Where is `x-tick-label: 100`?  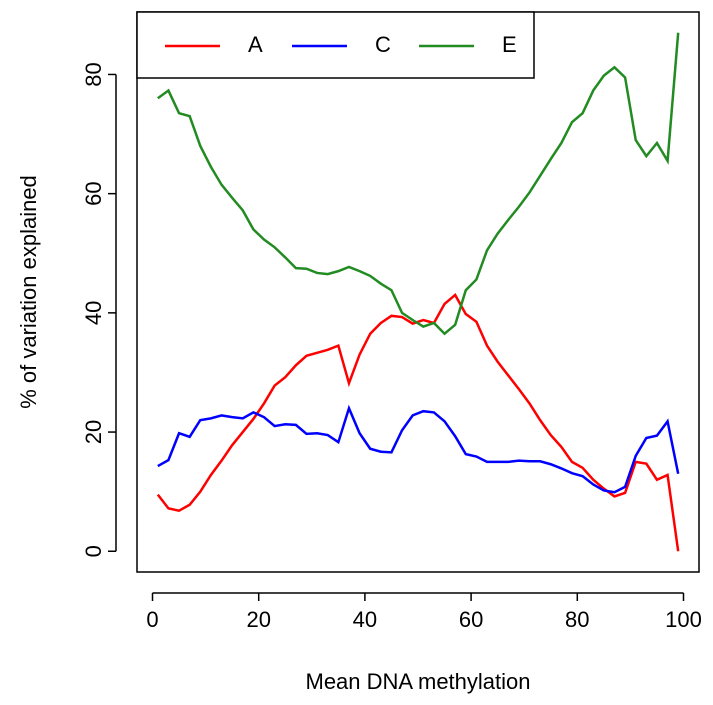
x-tick-label: 100 is located at coordinates (683, 619).